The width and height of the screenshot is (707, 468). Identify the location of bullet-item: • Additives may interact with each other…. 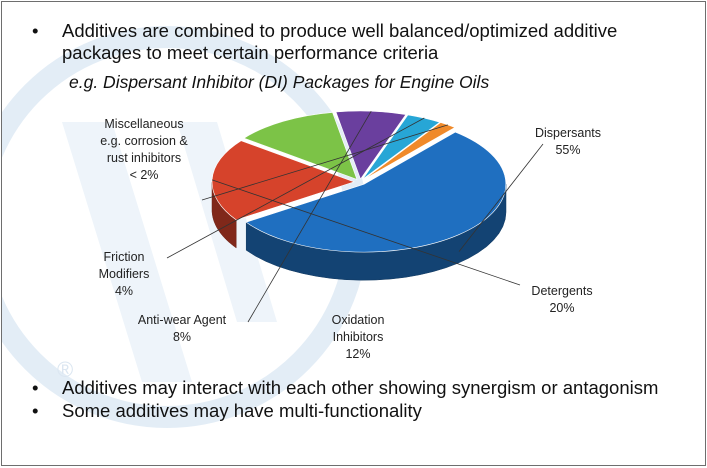
(360, 388).